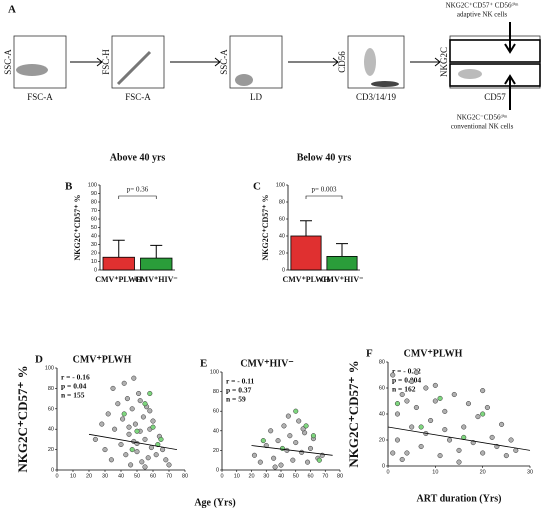 The width and height of the screenshot is (550, 522). What do you see at coordinates (94, 219) in the screenshot?
I see `y-tick-label: 60` at bounding box center [94, 219].